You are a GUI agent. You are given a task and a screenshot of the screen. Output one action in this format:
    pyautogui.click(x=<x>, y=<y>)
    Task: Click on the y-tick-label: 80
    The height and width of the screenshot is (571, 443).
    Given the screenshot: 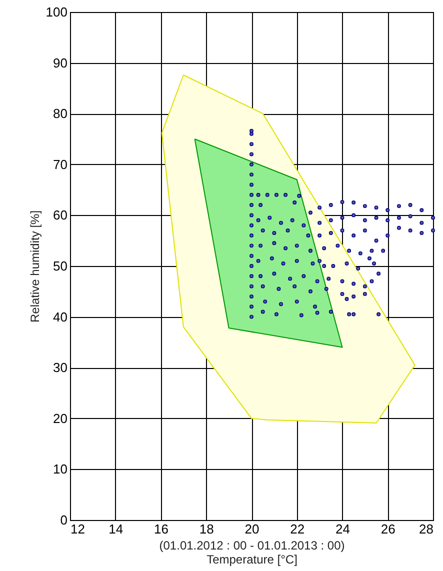 What is the action you would take?
    pyautogui.click(x=60, y=114)
    